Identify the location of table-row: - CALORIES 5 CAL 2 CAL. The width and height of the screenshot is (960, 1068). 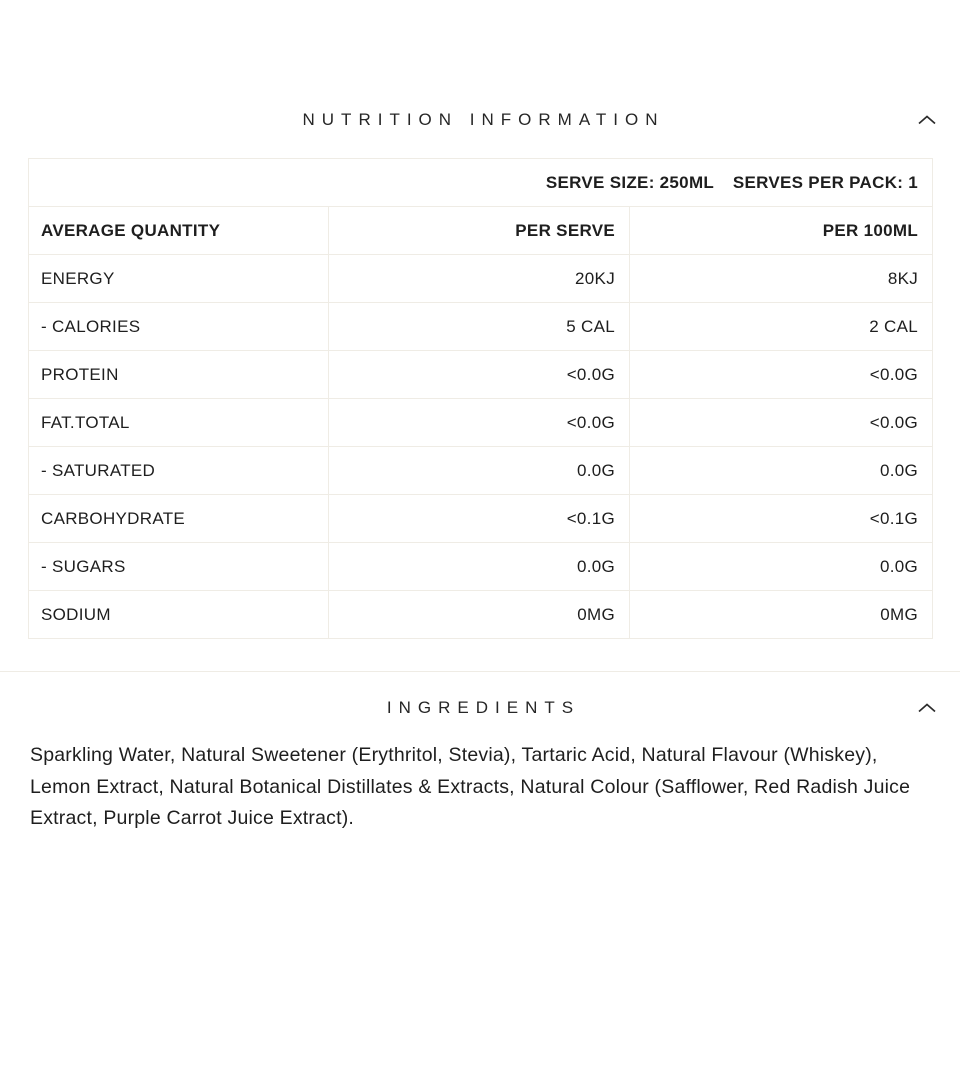
(481, 326).